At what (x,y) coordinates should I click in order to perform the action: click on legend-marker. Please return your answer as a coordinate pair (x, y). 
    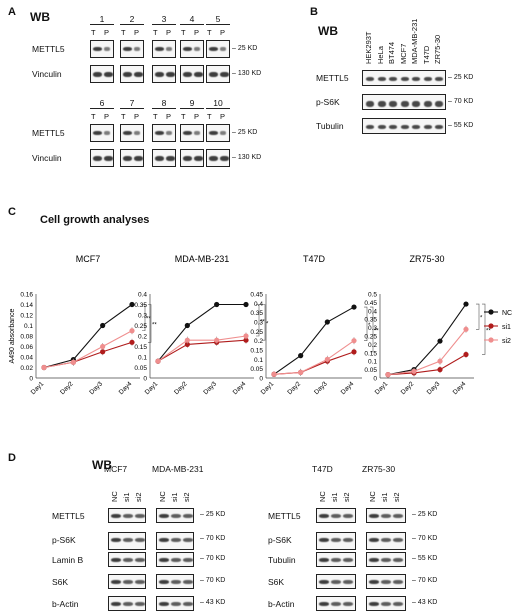
    Looking at the image, I should click on (491, 312).